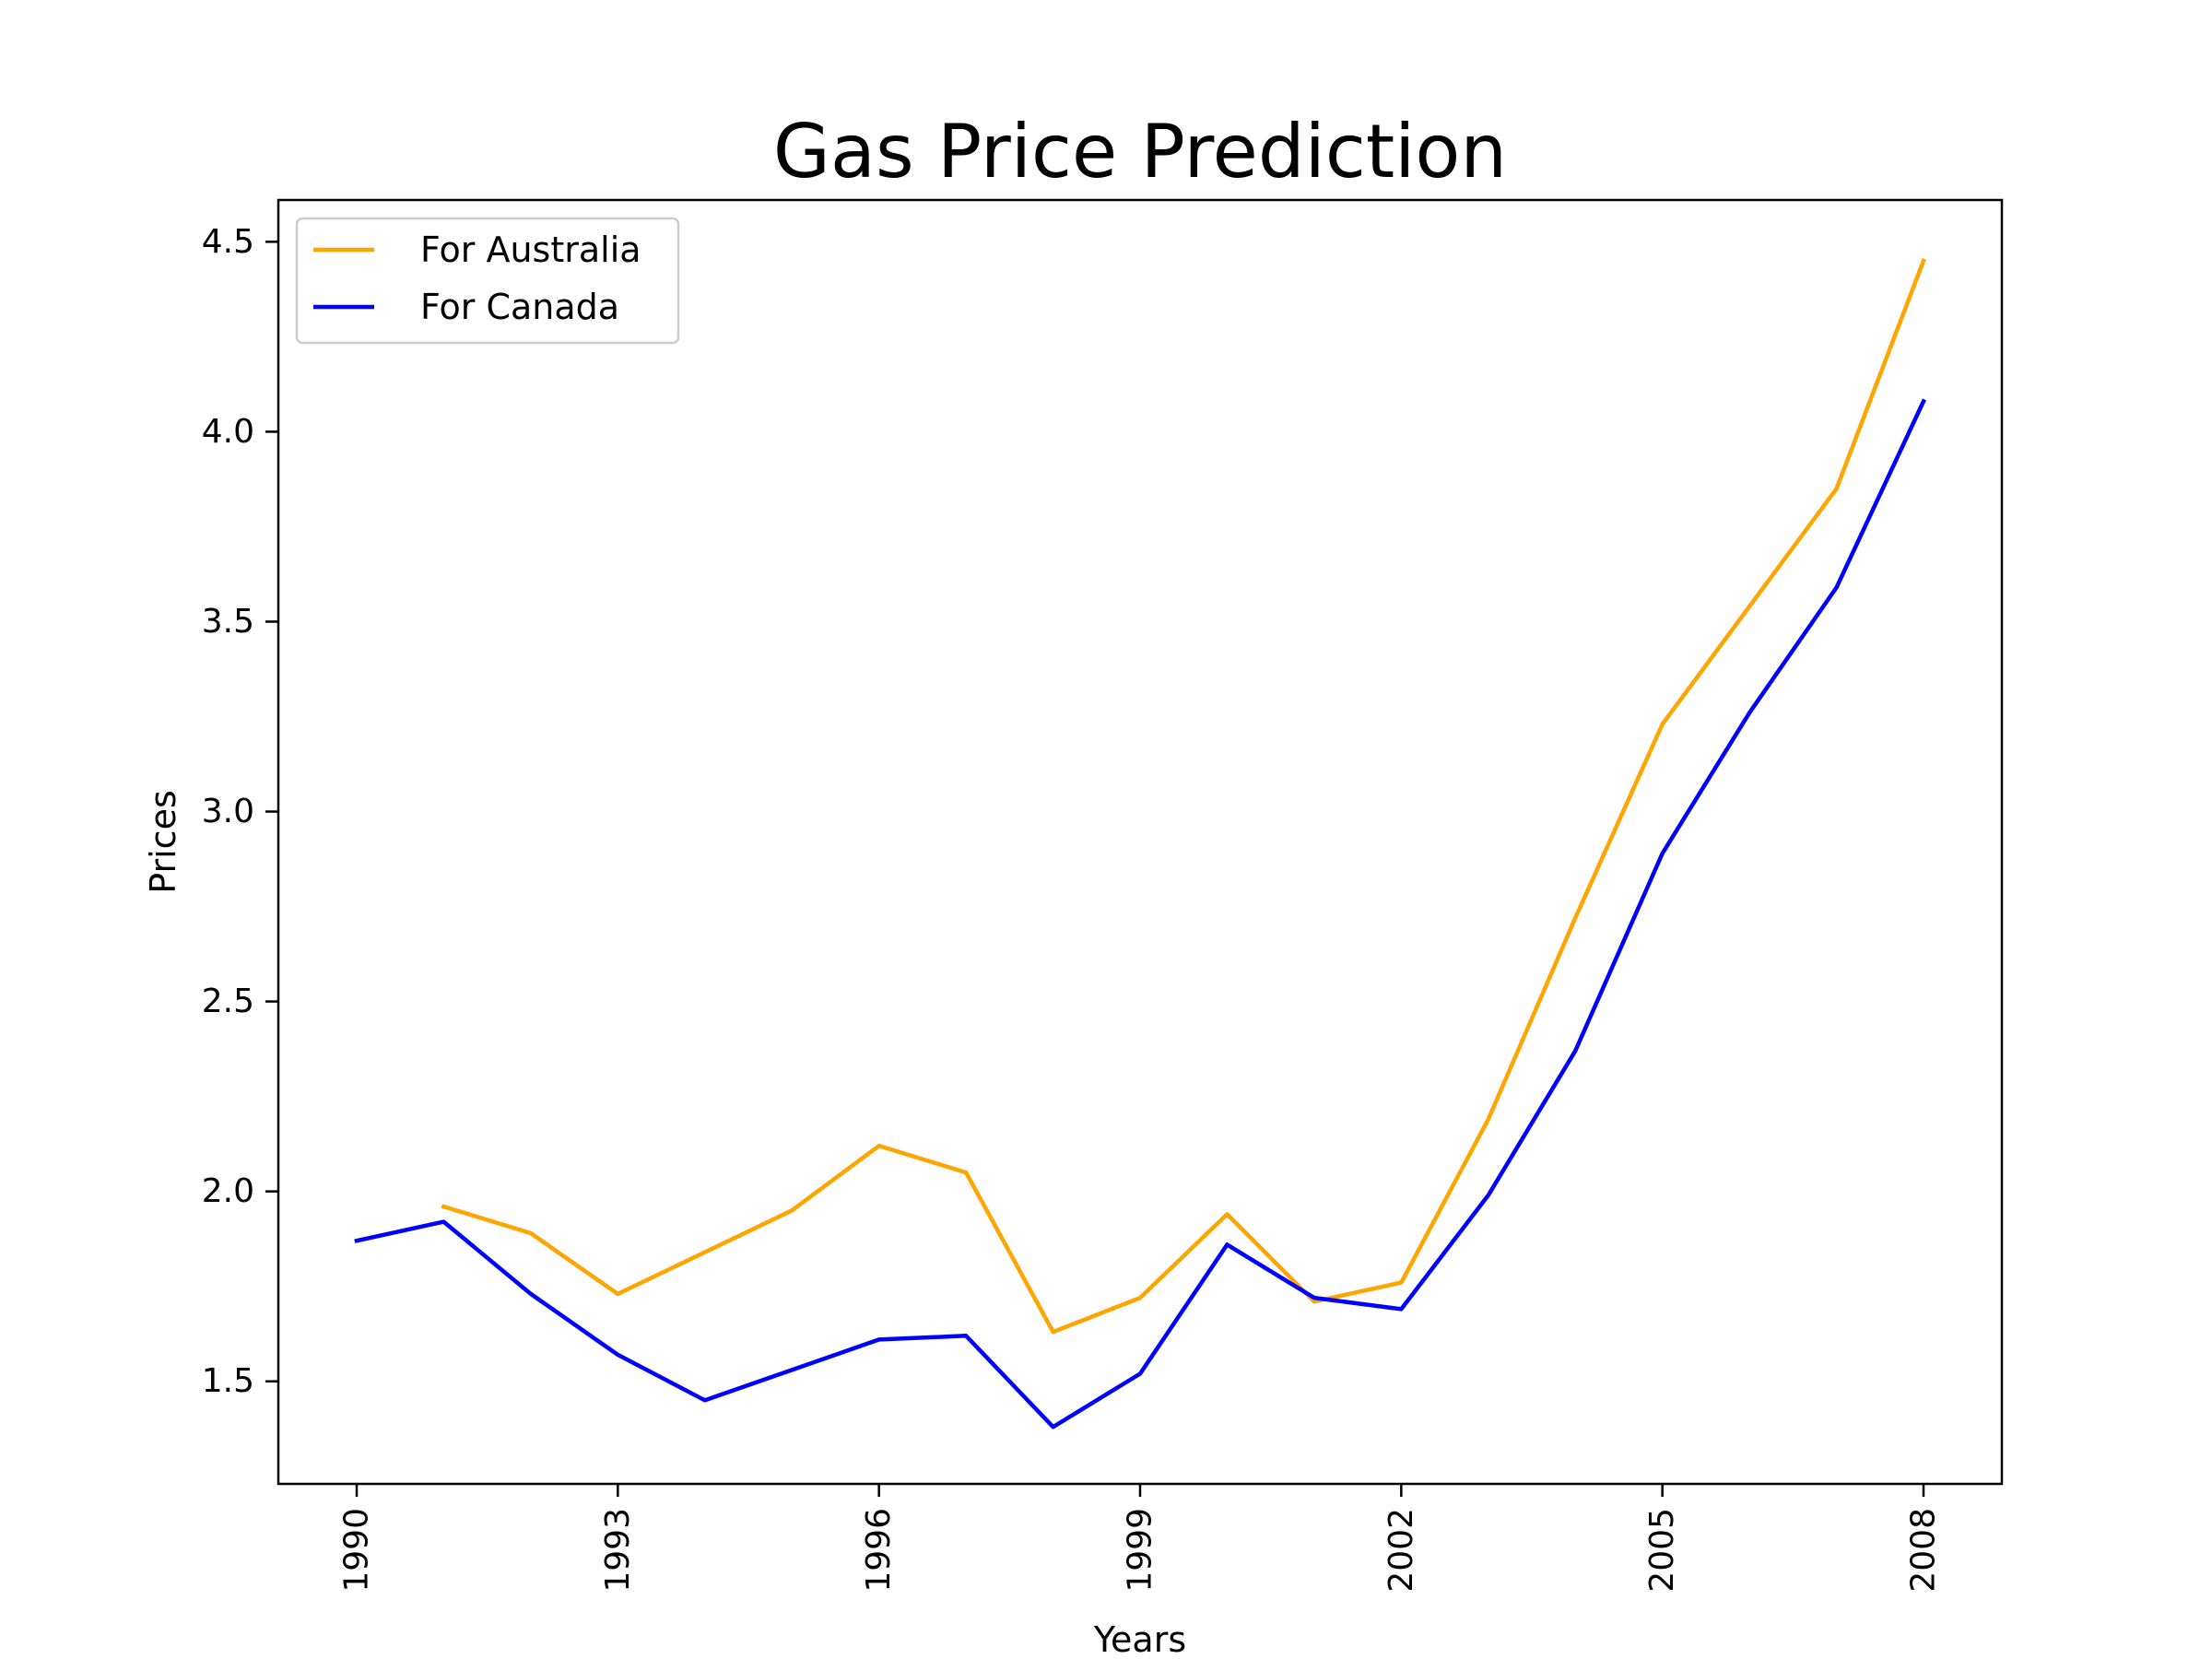 The width and height of the screenshot is (2212, 1659). I want to click on legend-label: For Australia, so click(530, 249).